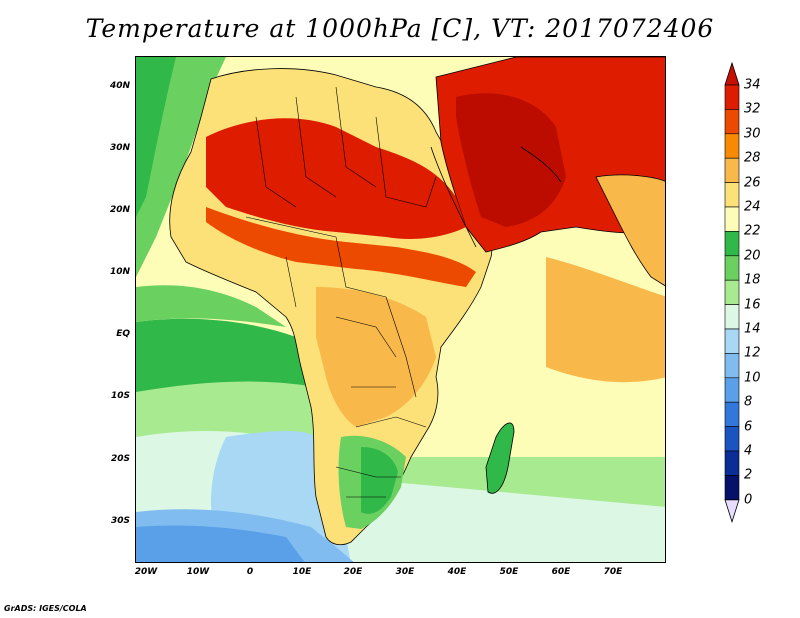 The height and width of the screenshot is (618, 800). What do you see at coordinates (748, 475) in the screenshot?
I see `colorbar-label: 2` at bounding box center [748, 475].